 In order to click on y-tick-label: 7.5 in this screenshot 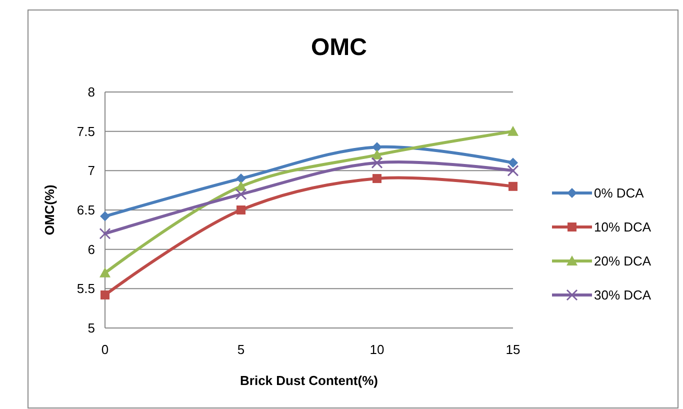, I will do `click(85, 131)`.